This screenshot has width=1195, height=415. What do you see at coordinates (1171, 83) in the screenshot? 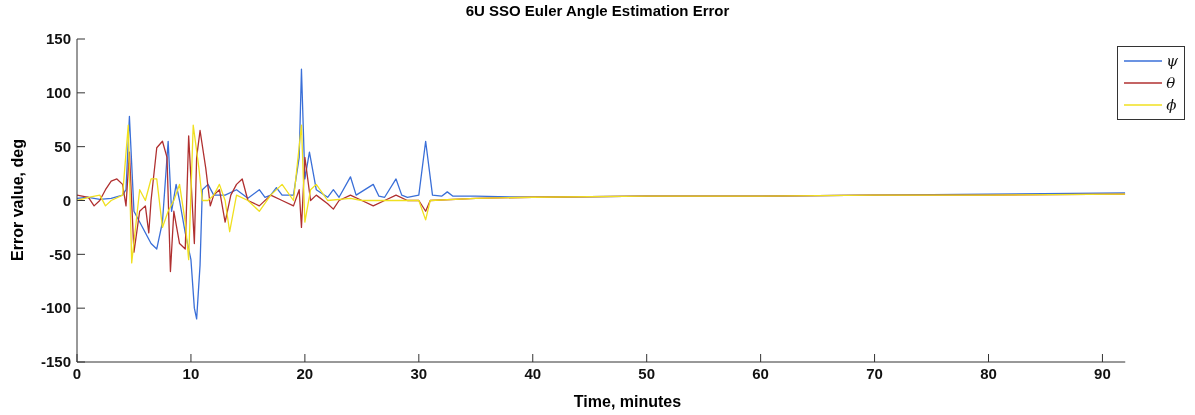
I see `legend-label: θ` at bounding box center [1171, 83].